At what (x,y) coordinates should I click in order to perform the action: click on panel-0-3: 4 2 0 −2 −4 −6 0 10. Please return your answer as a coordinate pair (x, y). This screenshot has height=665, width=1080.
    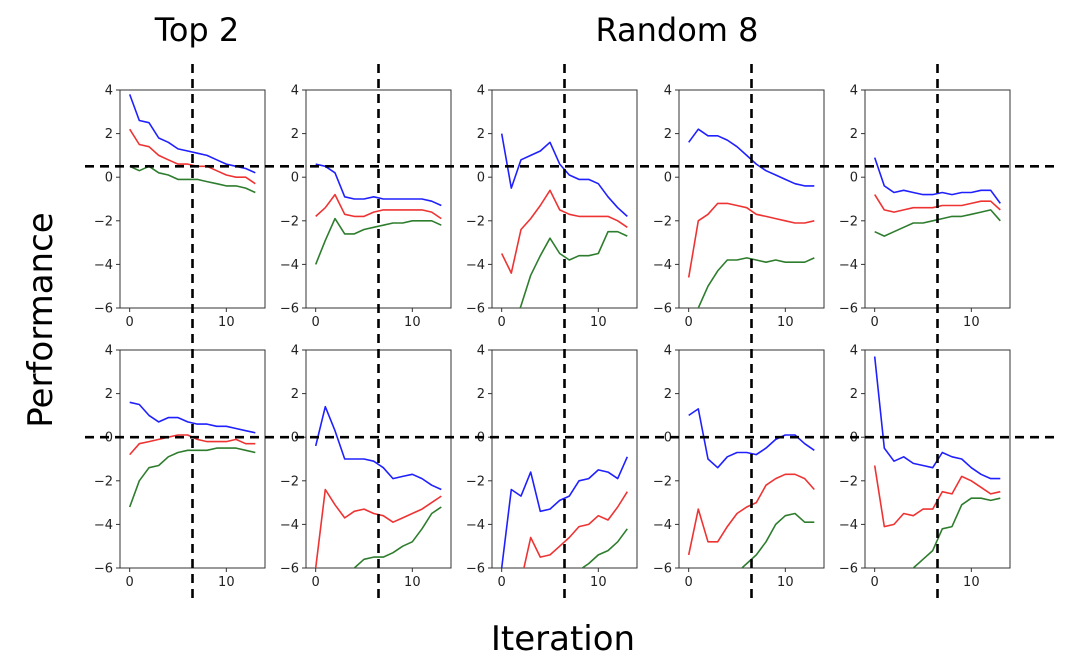
    Looking at the image, I should click on (739, 207).